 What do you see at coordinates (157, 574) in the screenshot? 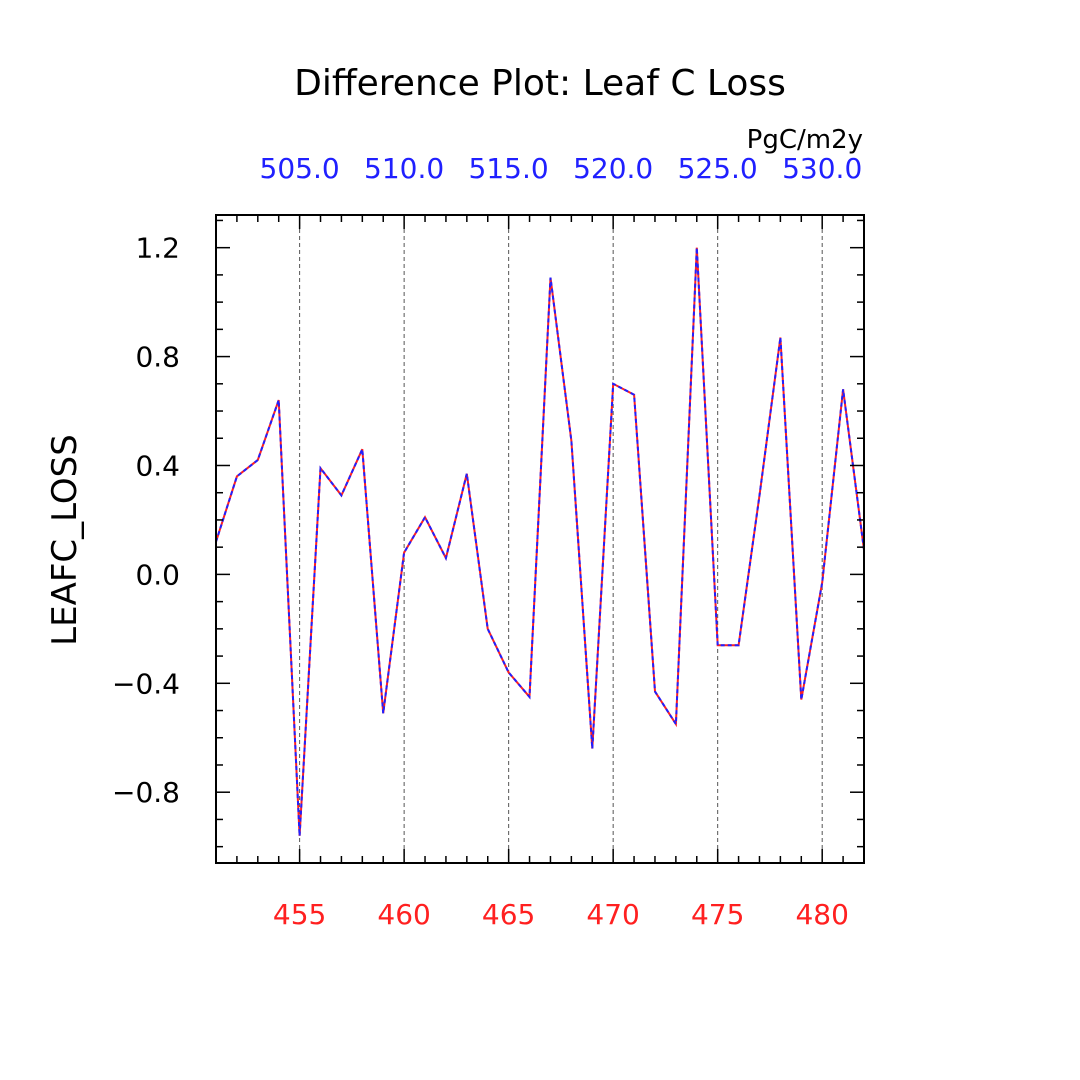
I see `y-tick-label: 0.0` at bounding box center [157, 574].